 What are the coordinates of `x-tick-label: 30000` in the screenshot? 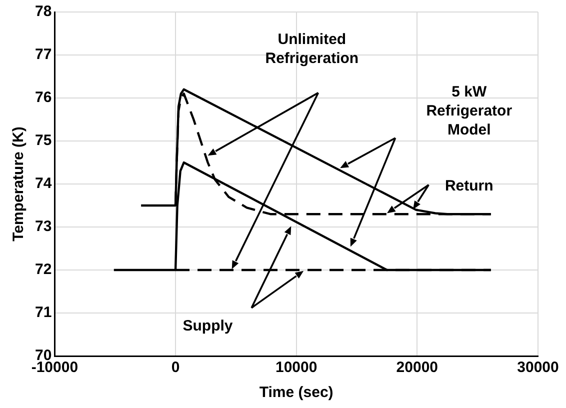 It's located at (538, 367).